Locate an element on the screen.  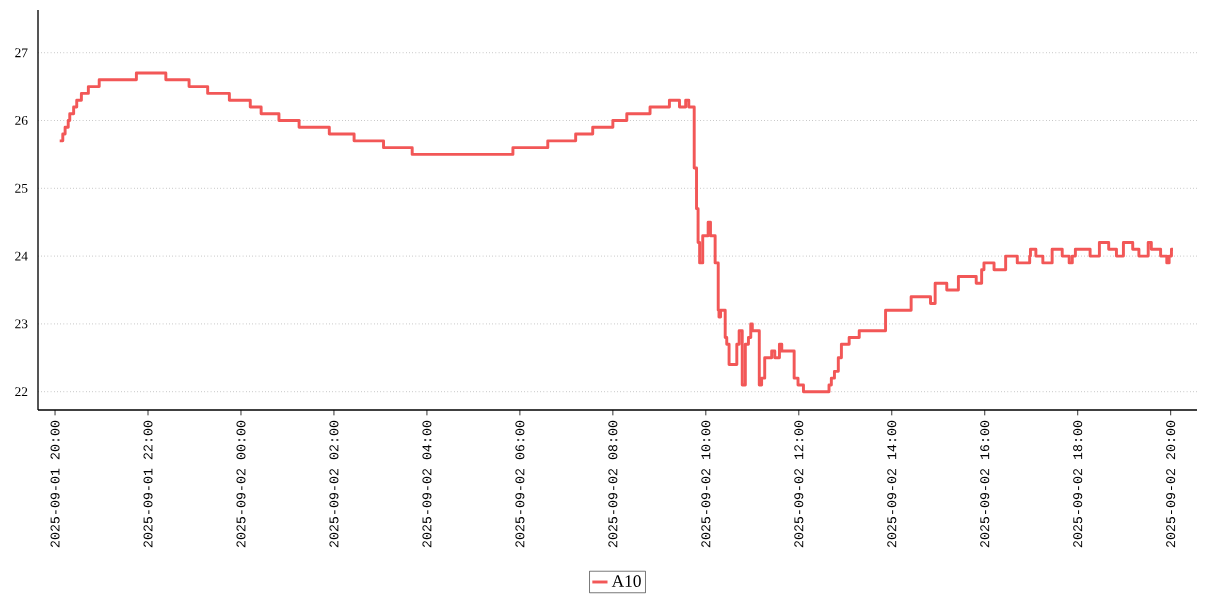
y-tick-label: 22 is located at coordinates (21, 392).